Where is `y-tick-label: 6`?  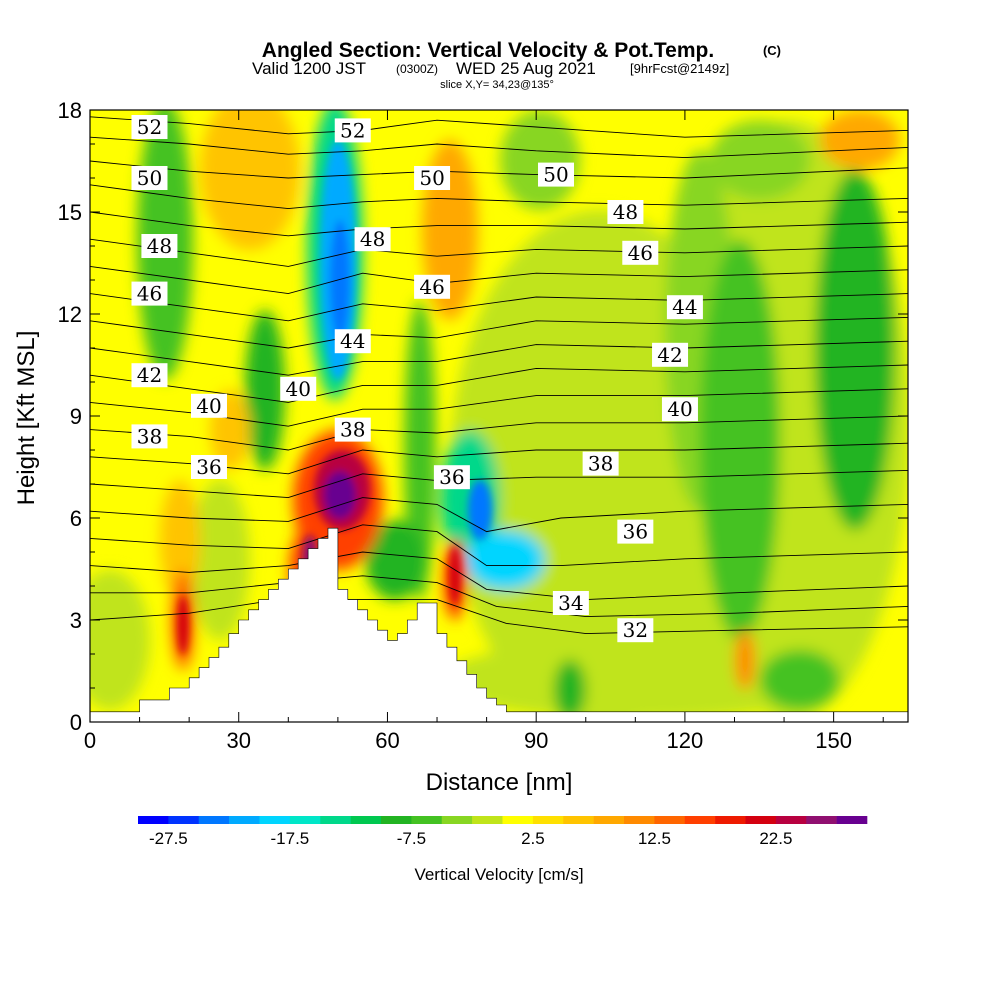 y-tick-label: 6 is located at coordinates (76, 518).